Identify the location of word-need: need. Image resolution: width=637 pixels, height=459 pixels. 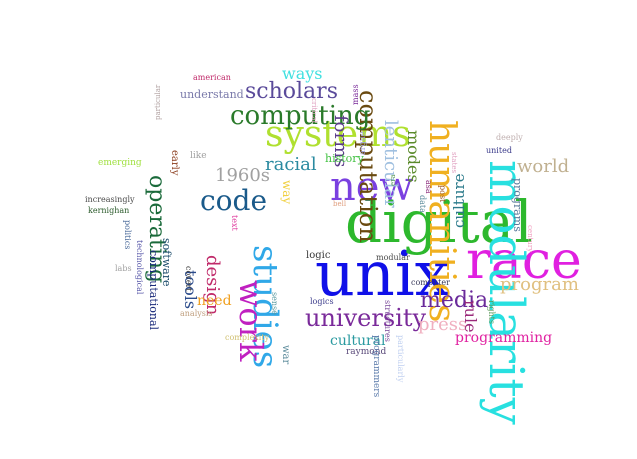
(214, 301).